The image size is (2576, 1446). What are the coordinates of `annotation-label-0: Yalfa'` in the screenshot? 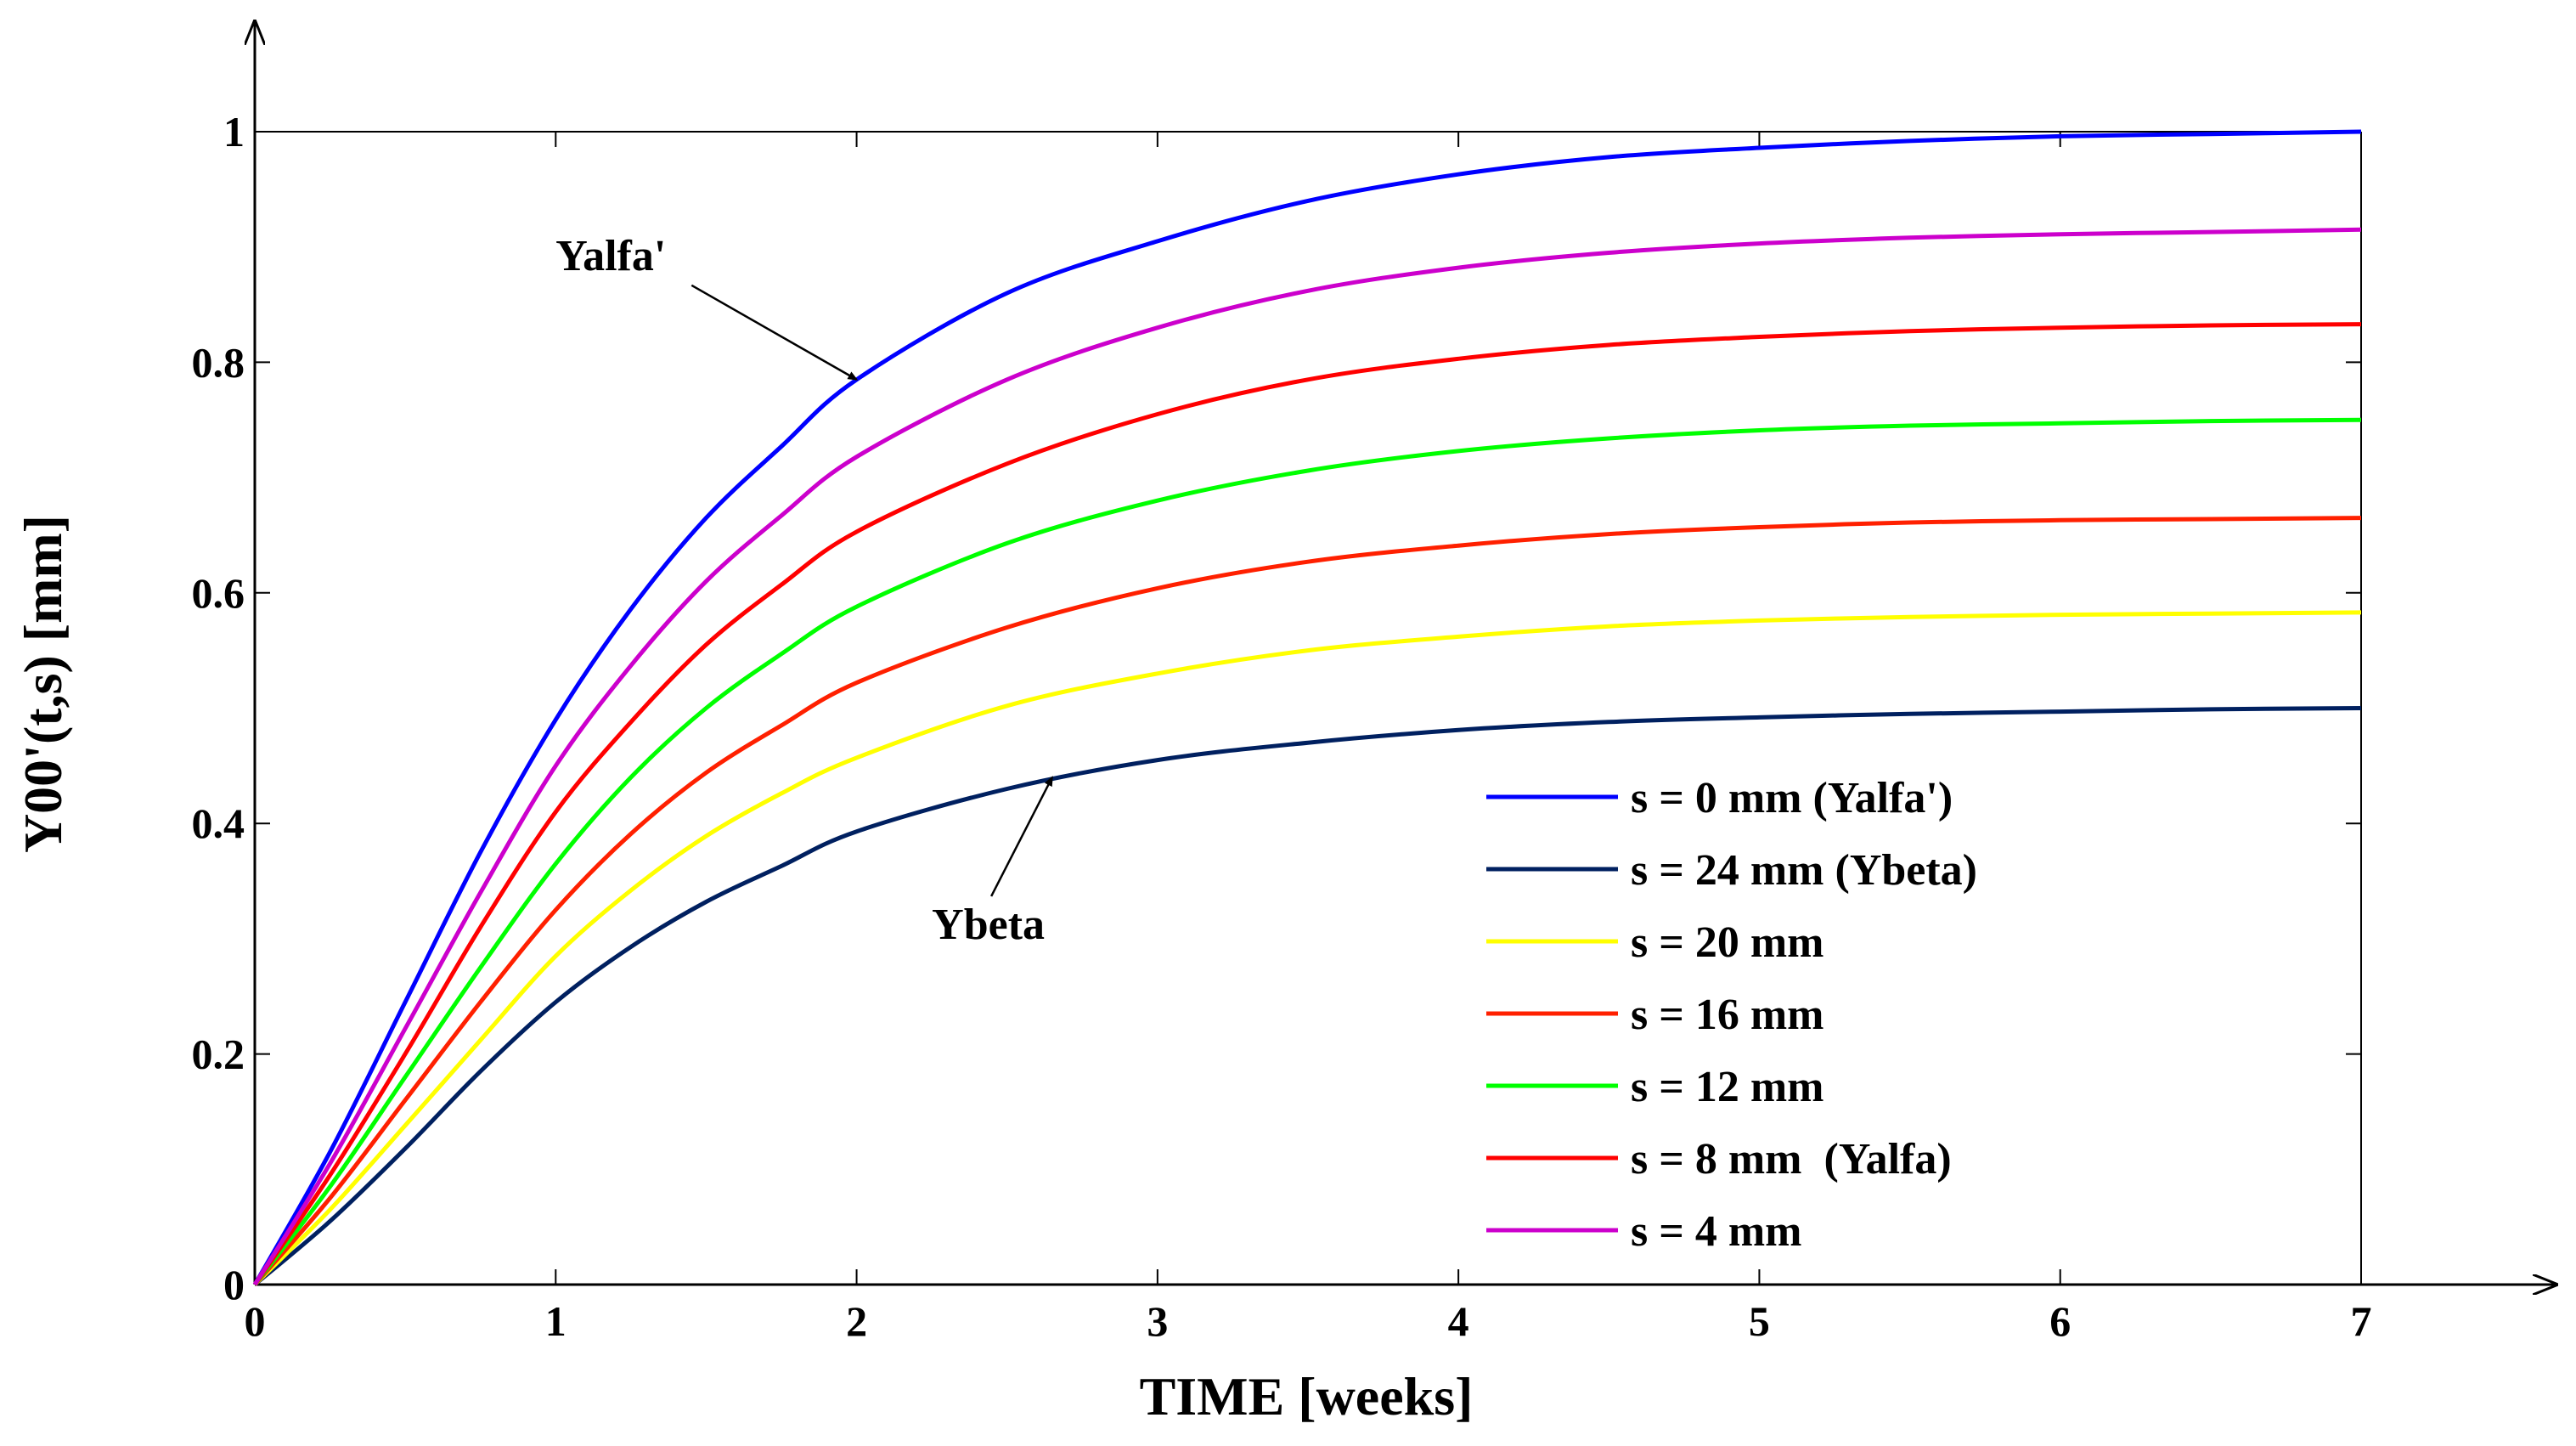 It's located at (610, 256).